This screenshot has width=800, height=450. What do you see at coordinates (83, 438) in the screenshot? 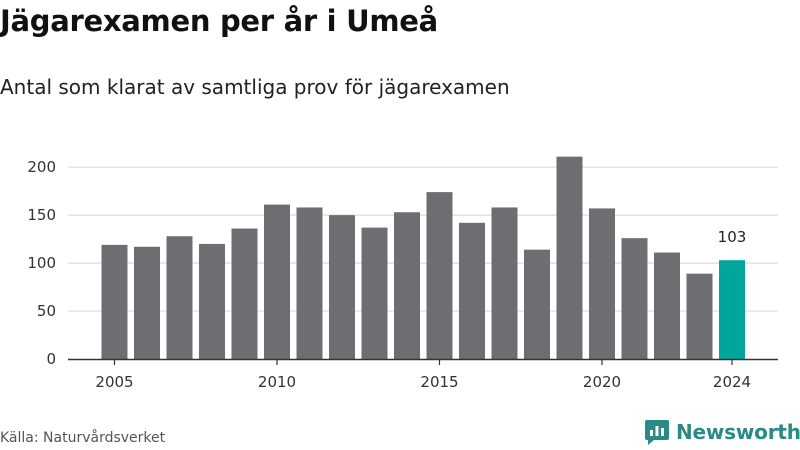
I see `source-note: Källa: Naturvårdsverket` at bounding box center [83, 438].